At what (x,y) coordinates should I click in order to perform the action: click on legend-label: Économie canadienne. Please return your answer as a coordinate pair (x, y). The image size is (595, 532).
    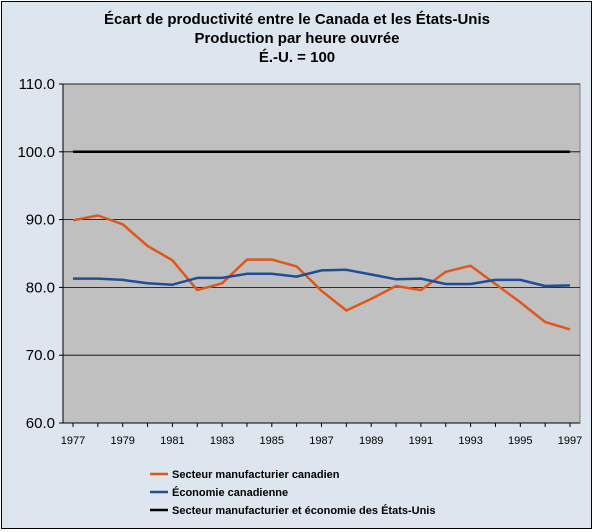
    Looking at the image, I should click on (230, 492).